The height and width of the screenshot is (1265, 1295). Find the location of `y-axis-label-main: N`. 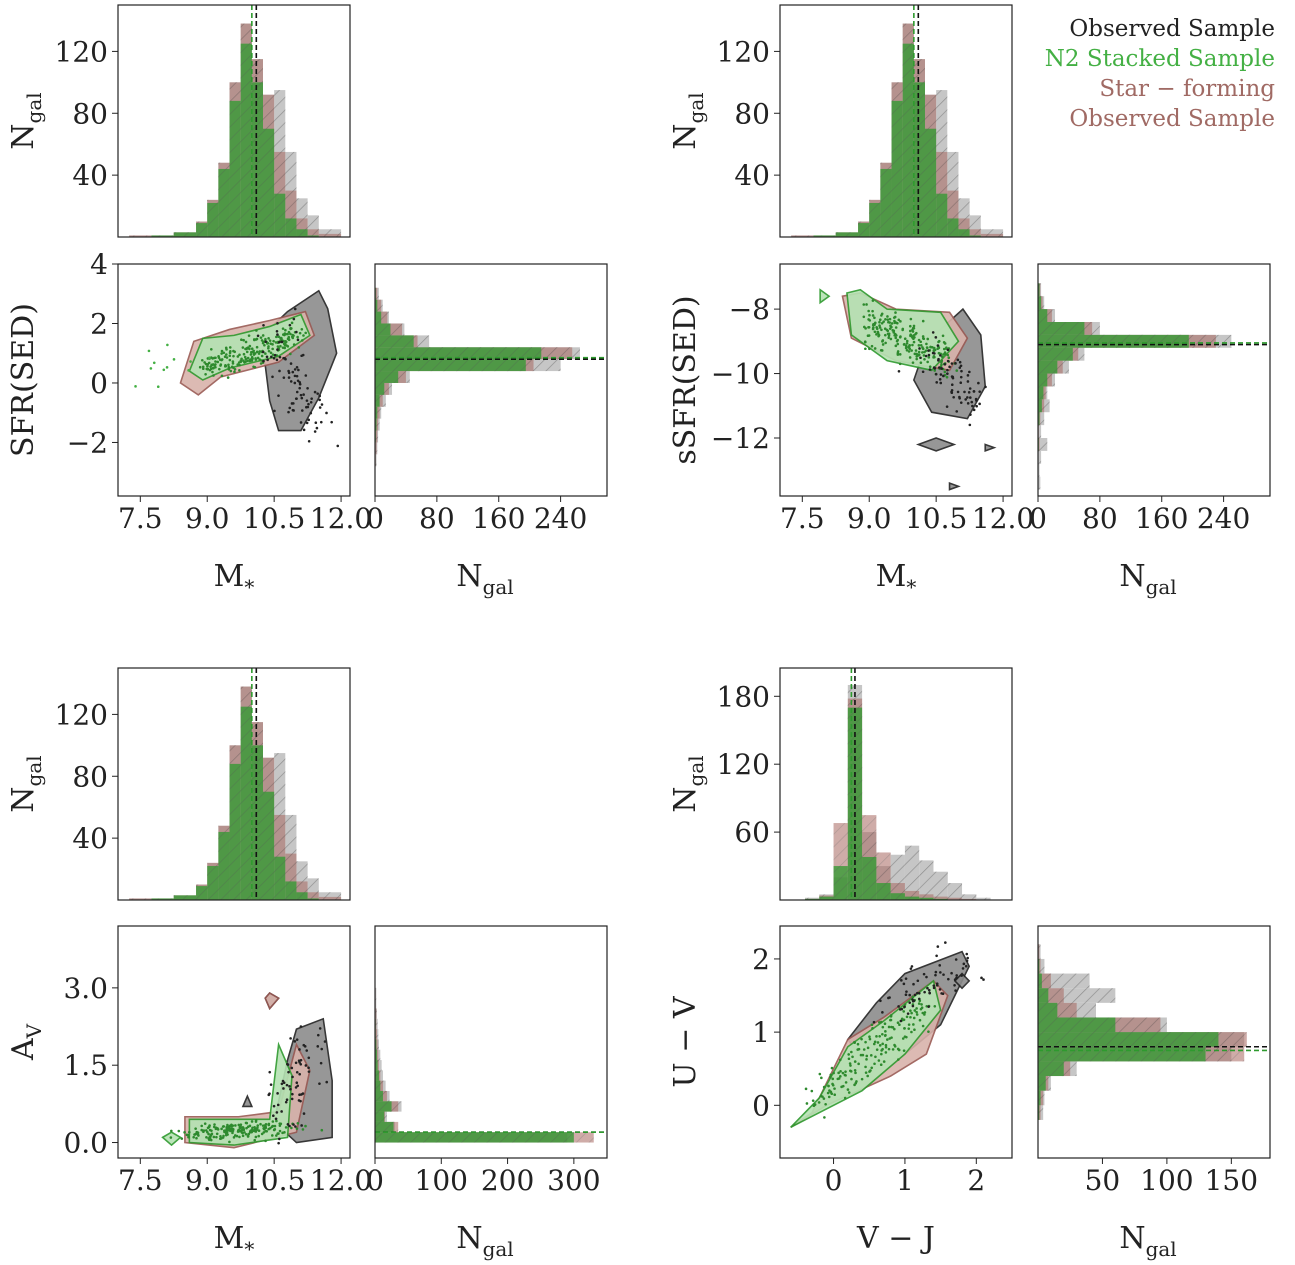

y-axis-label-main: N is located at coordinates (685, 799).